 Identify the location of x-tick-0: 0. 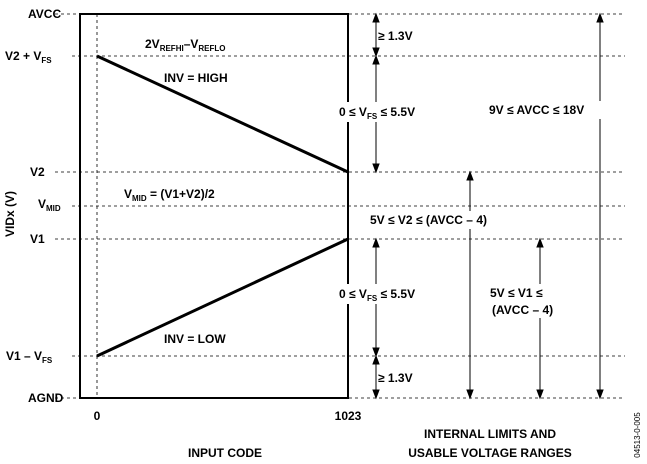
(97, 416).